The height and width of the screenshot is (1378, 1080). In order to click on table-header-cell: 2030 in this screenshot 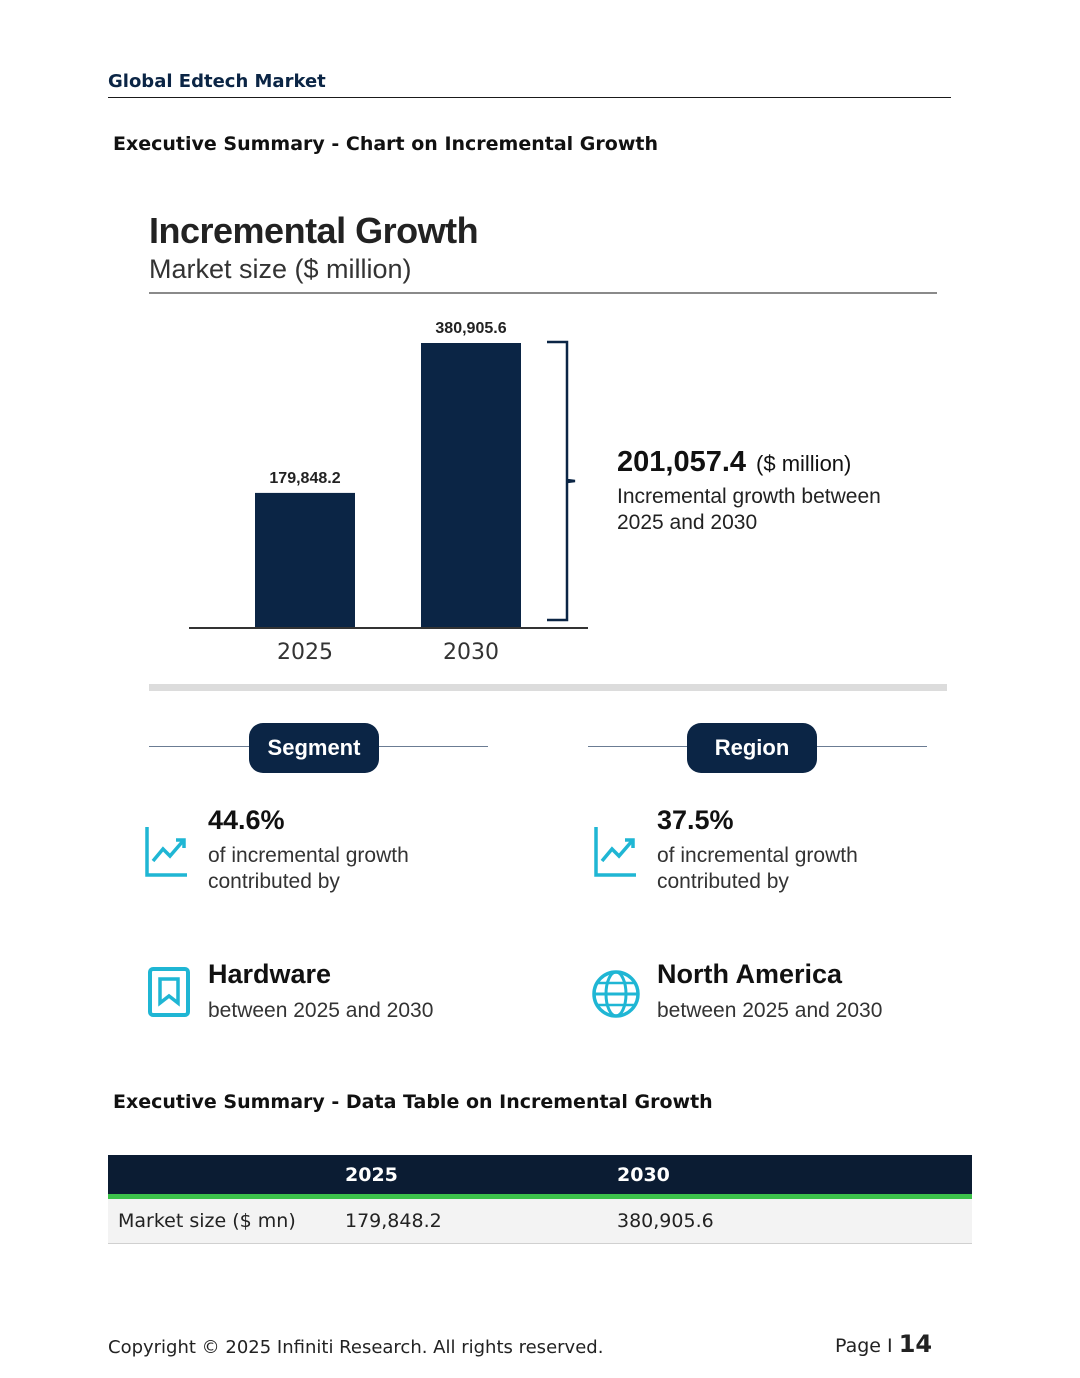, I will do `click(789, 1177)`.